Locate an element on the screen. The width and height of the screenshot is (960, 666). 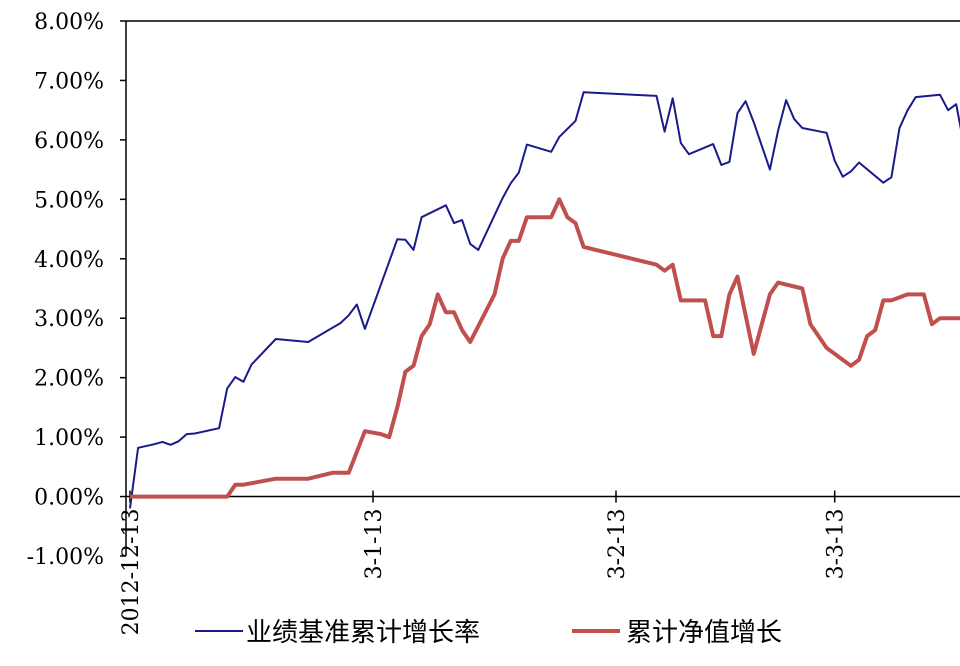
legend: 业绩基准累计增长率 累计净值增长 is located at coordinates (488, 633).